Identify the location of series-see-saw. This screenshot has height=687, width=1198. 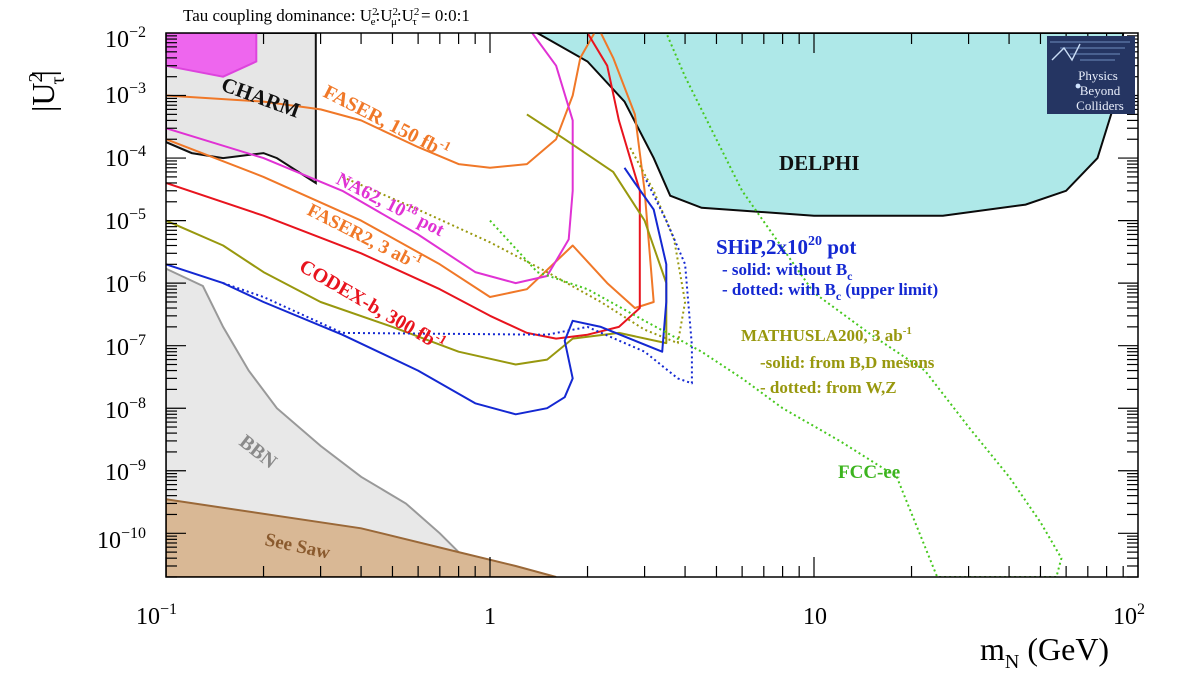
(361, 537).